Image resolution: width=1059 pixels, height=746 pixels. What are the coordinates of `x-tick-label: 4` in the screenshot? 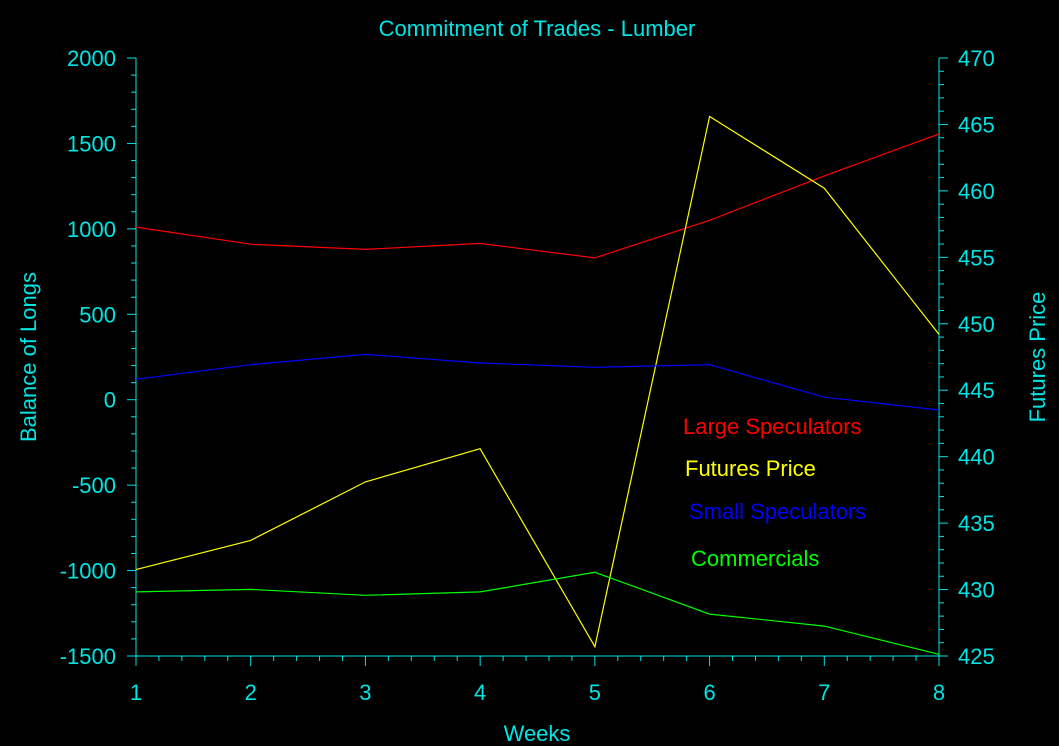 It's located at (480, 692).